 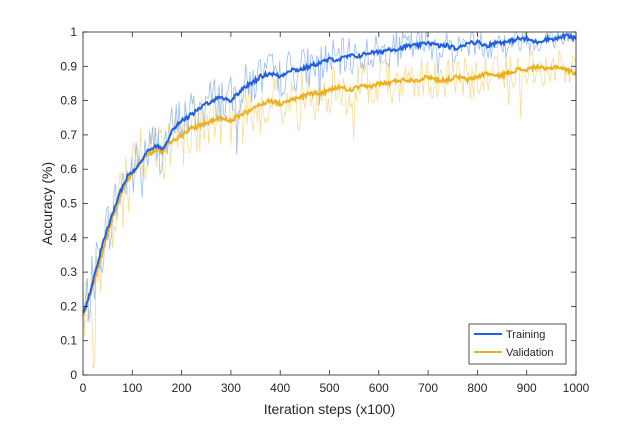 What do you see at coordinates (477, 388) in the screenshot?
I see `x-tick-label: 800` at bounding box center [477, 388].